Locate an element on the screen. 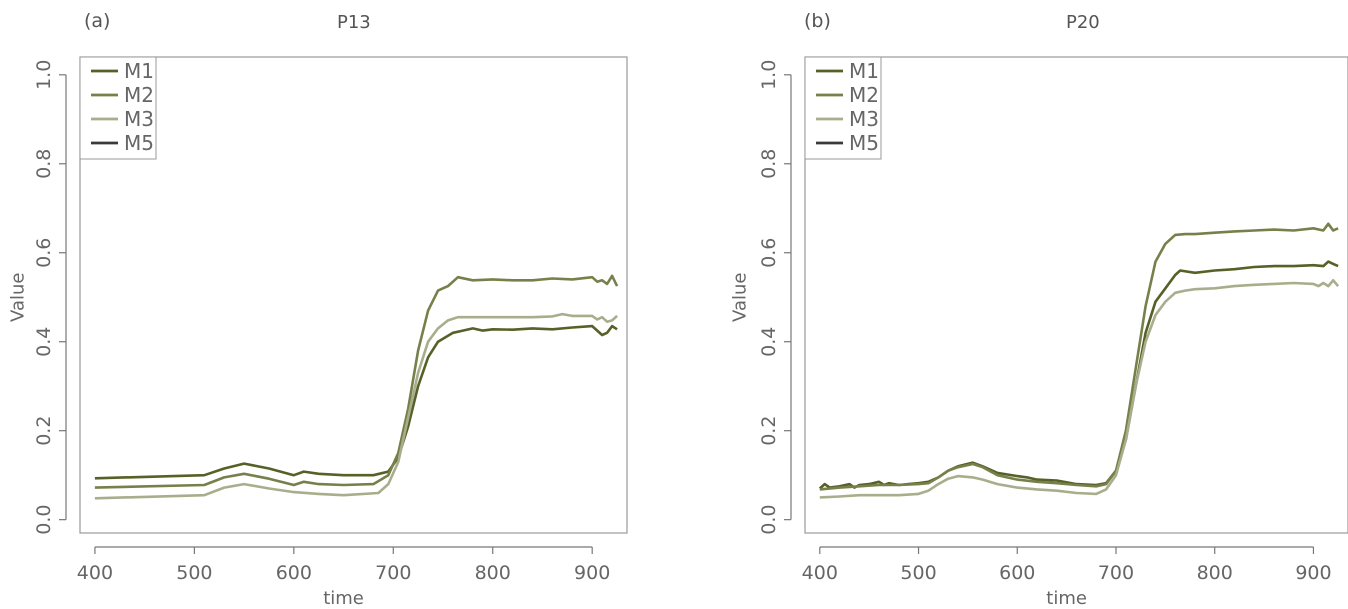 This screenshot has height=609, width=1348. panel-label: (a) is located at coordinates (97, 21).